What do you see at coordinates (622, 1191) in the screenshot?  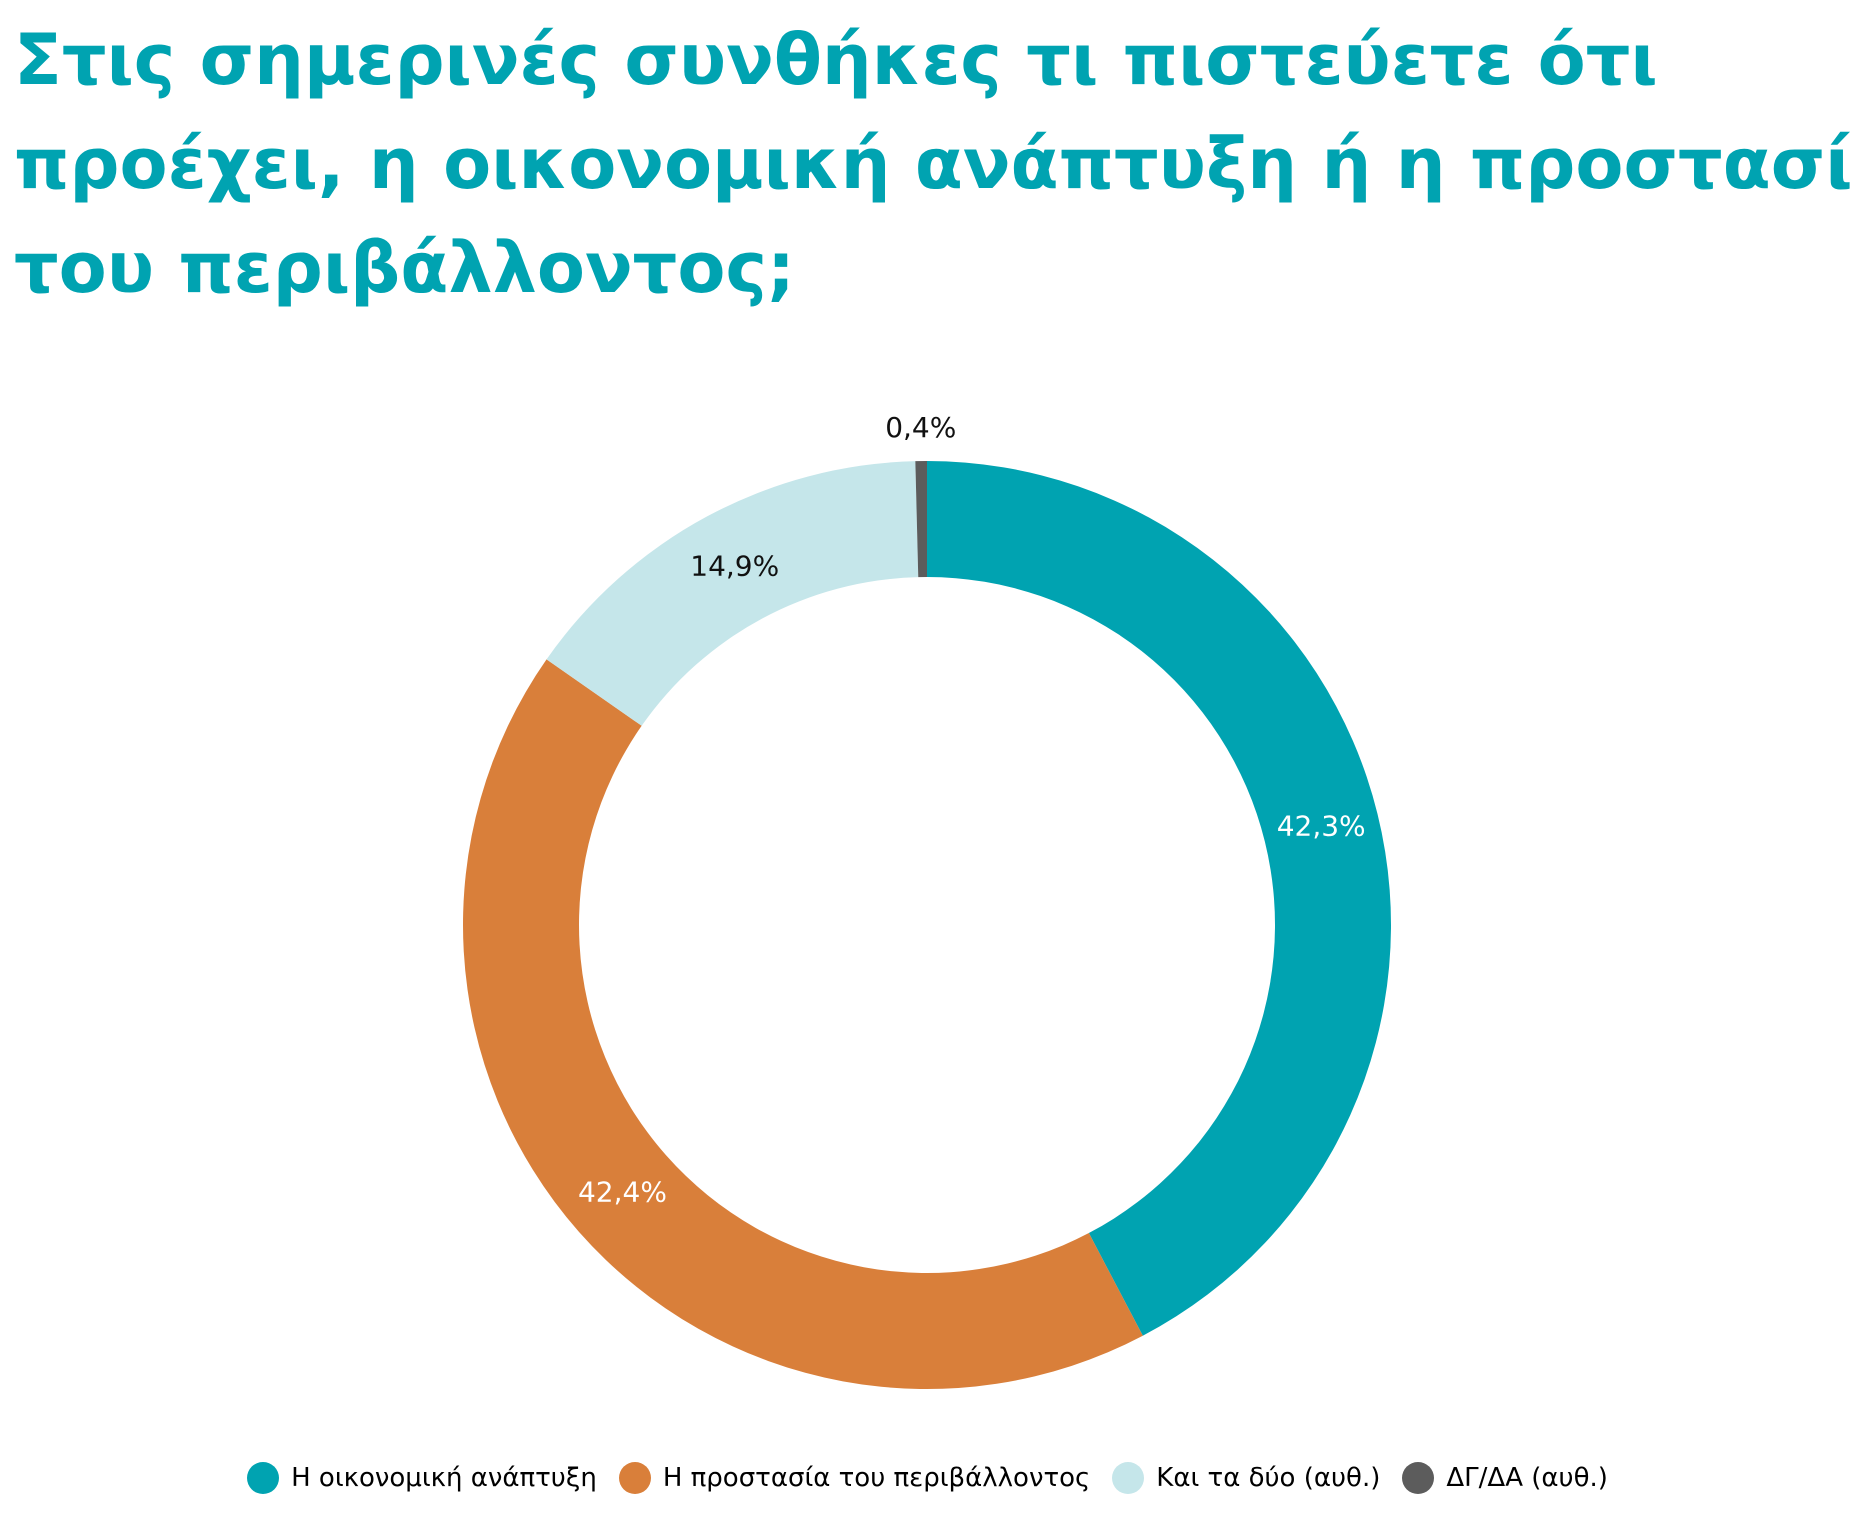 I see `slice-value-label: 42,4%` at bounding box center [622, 1191].